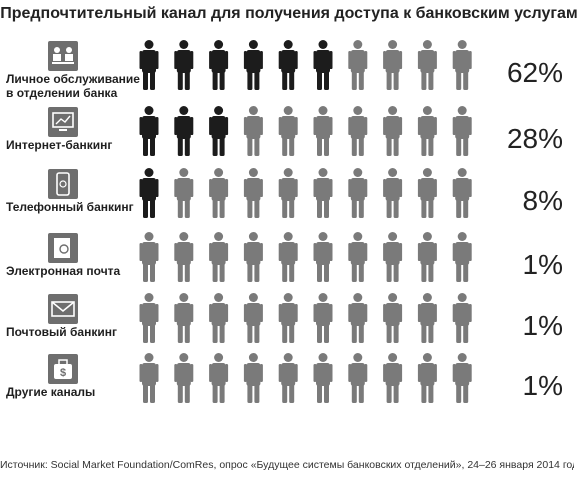  I want to click on value-label: 62%, so click(535, 72).